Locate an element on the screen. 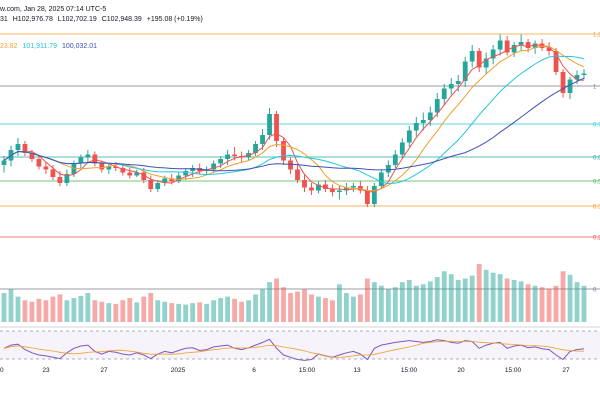 The width and height of the screenshot is (600, 400). fib-level-label: 0.6 is located at coordinates (596, 159).